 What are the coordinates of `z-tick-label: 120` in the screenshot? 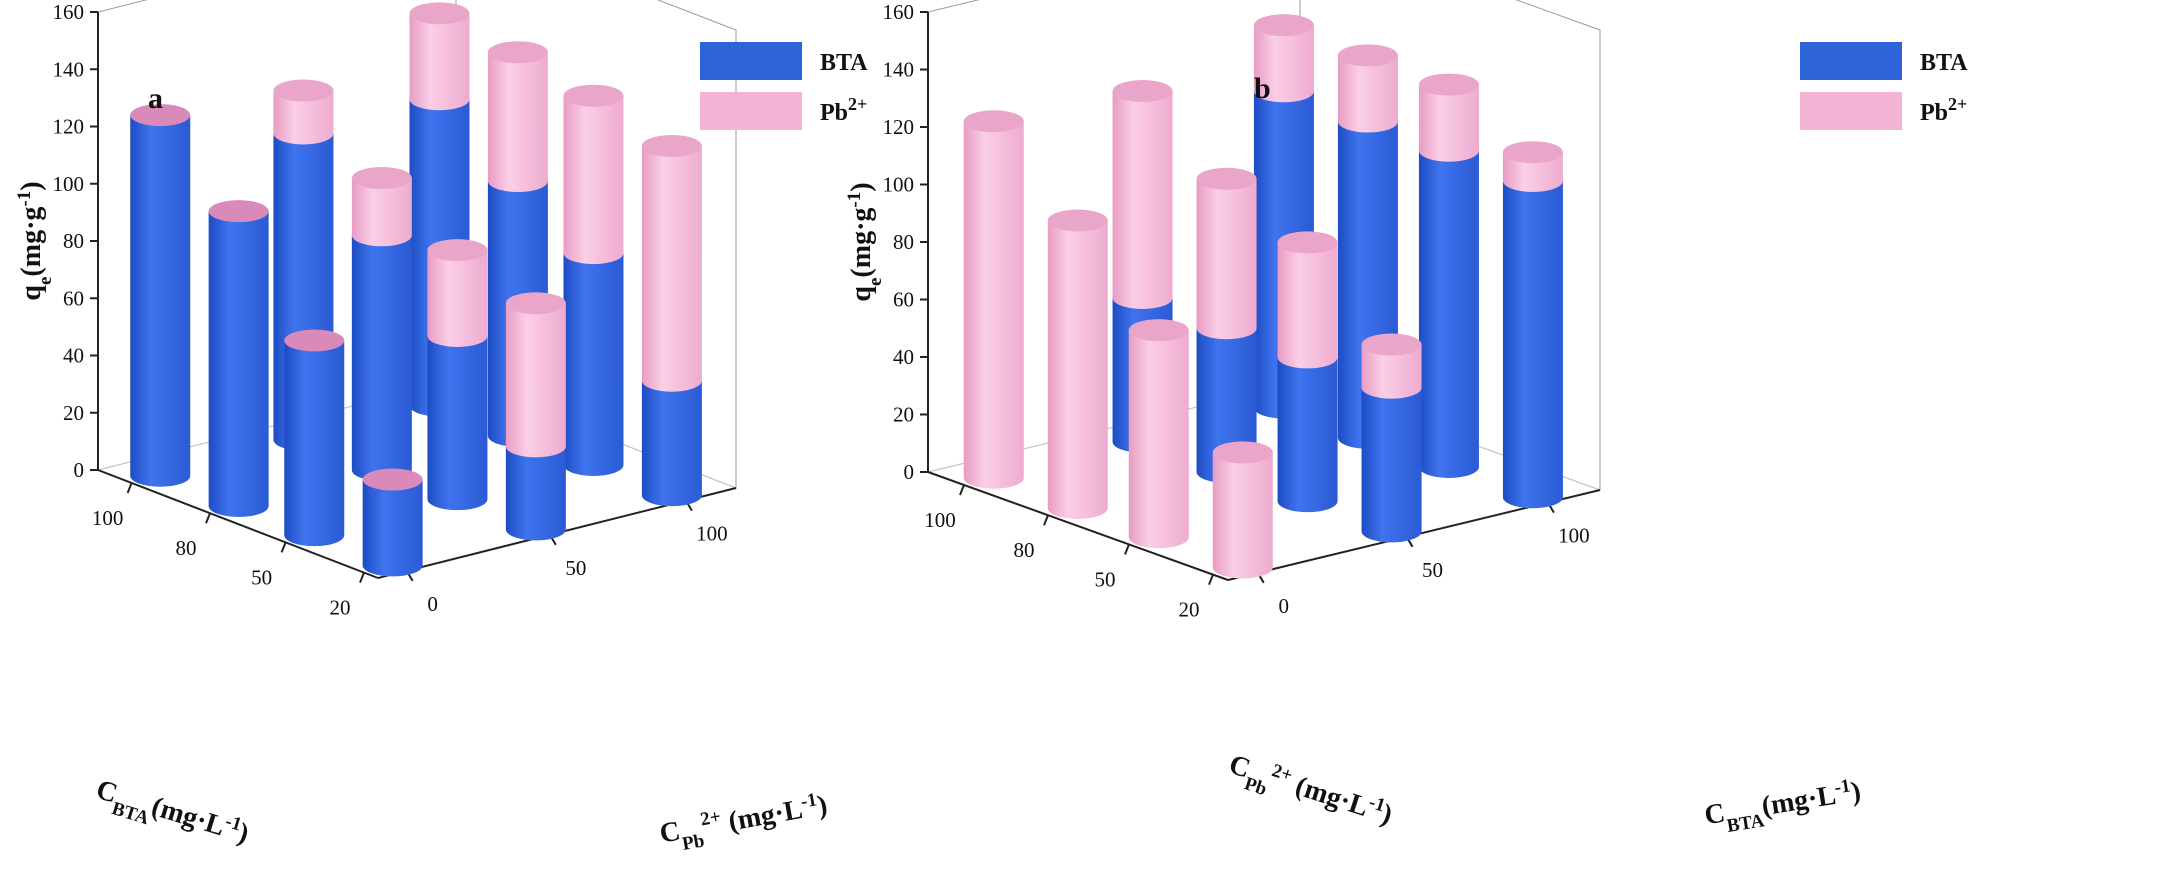 It's located at (69, 127).